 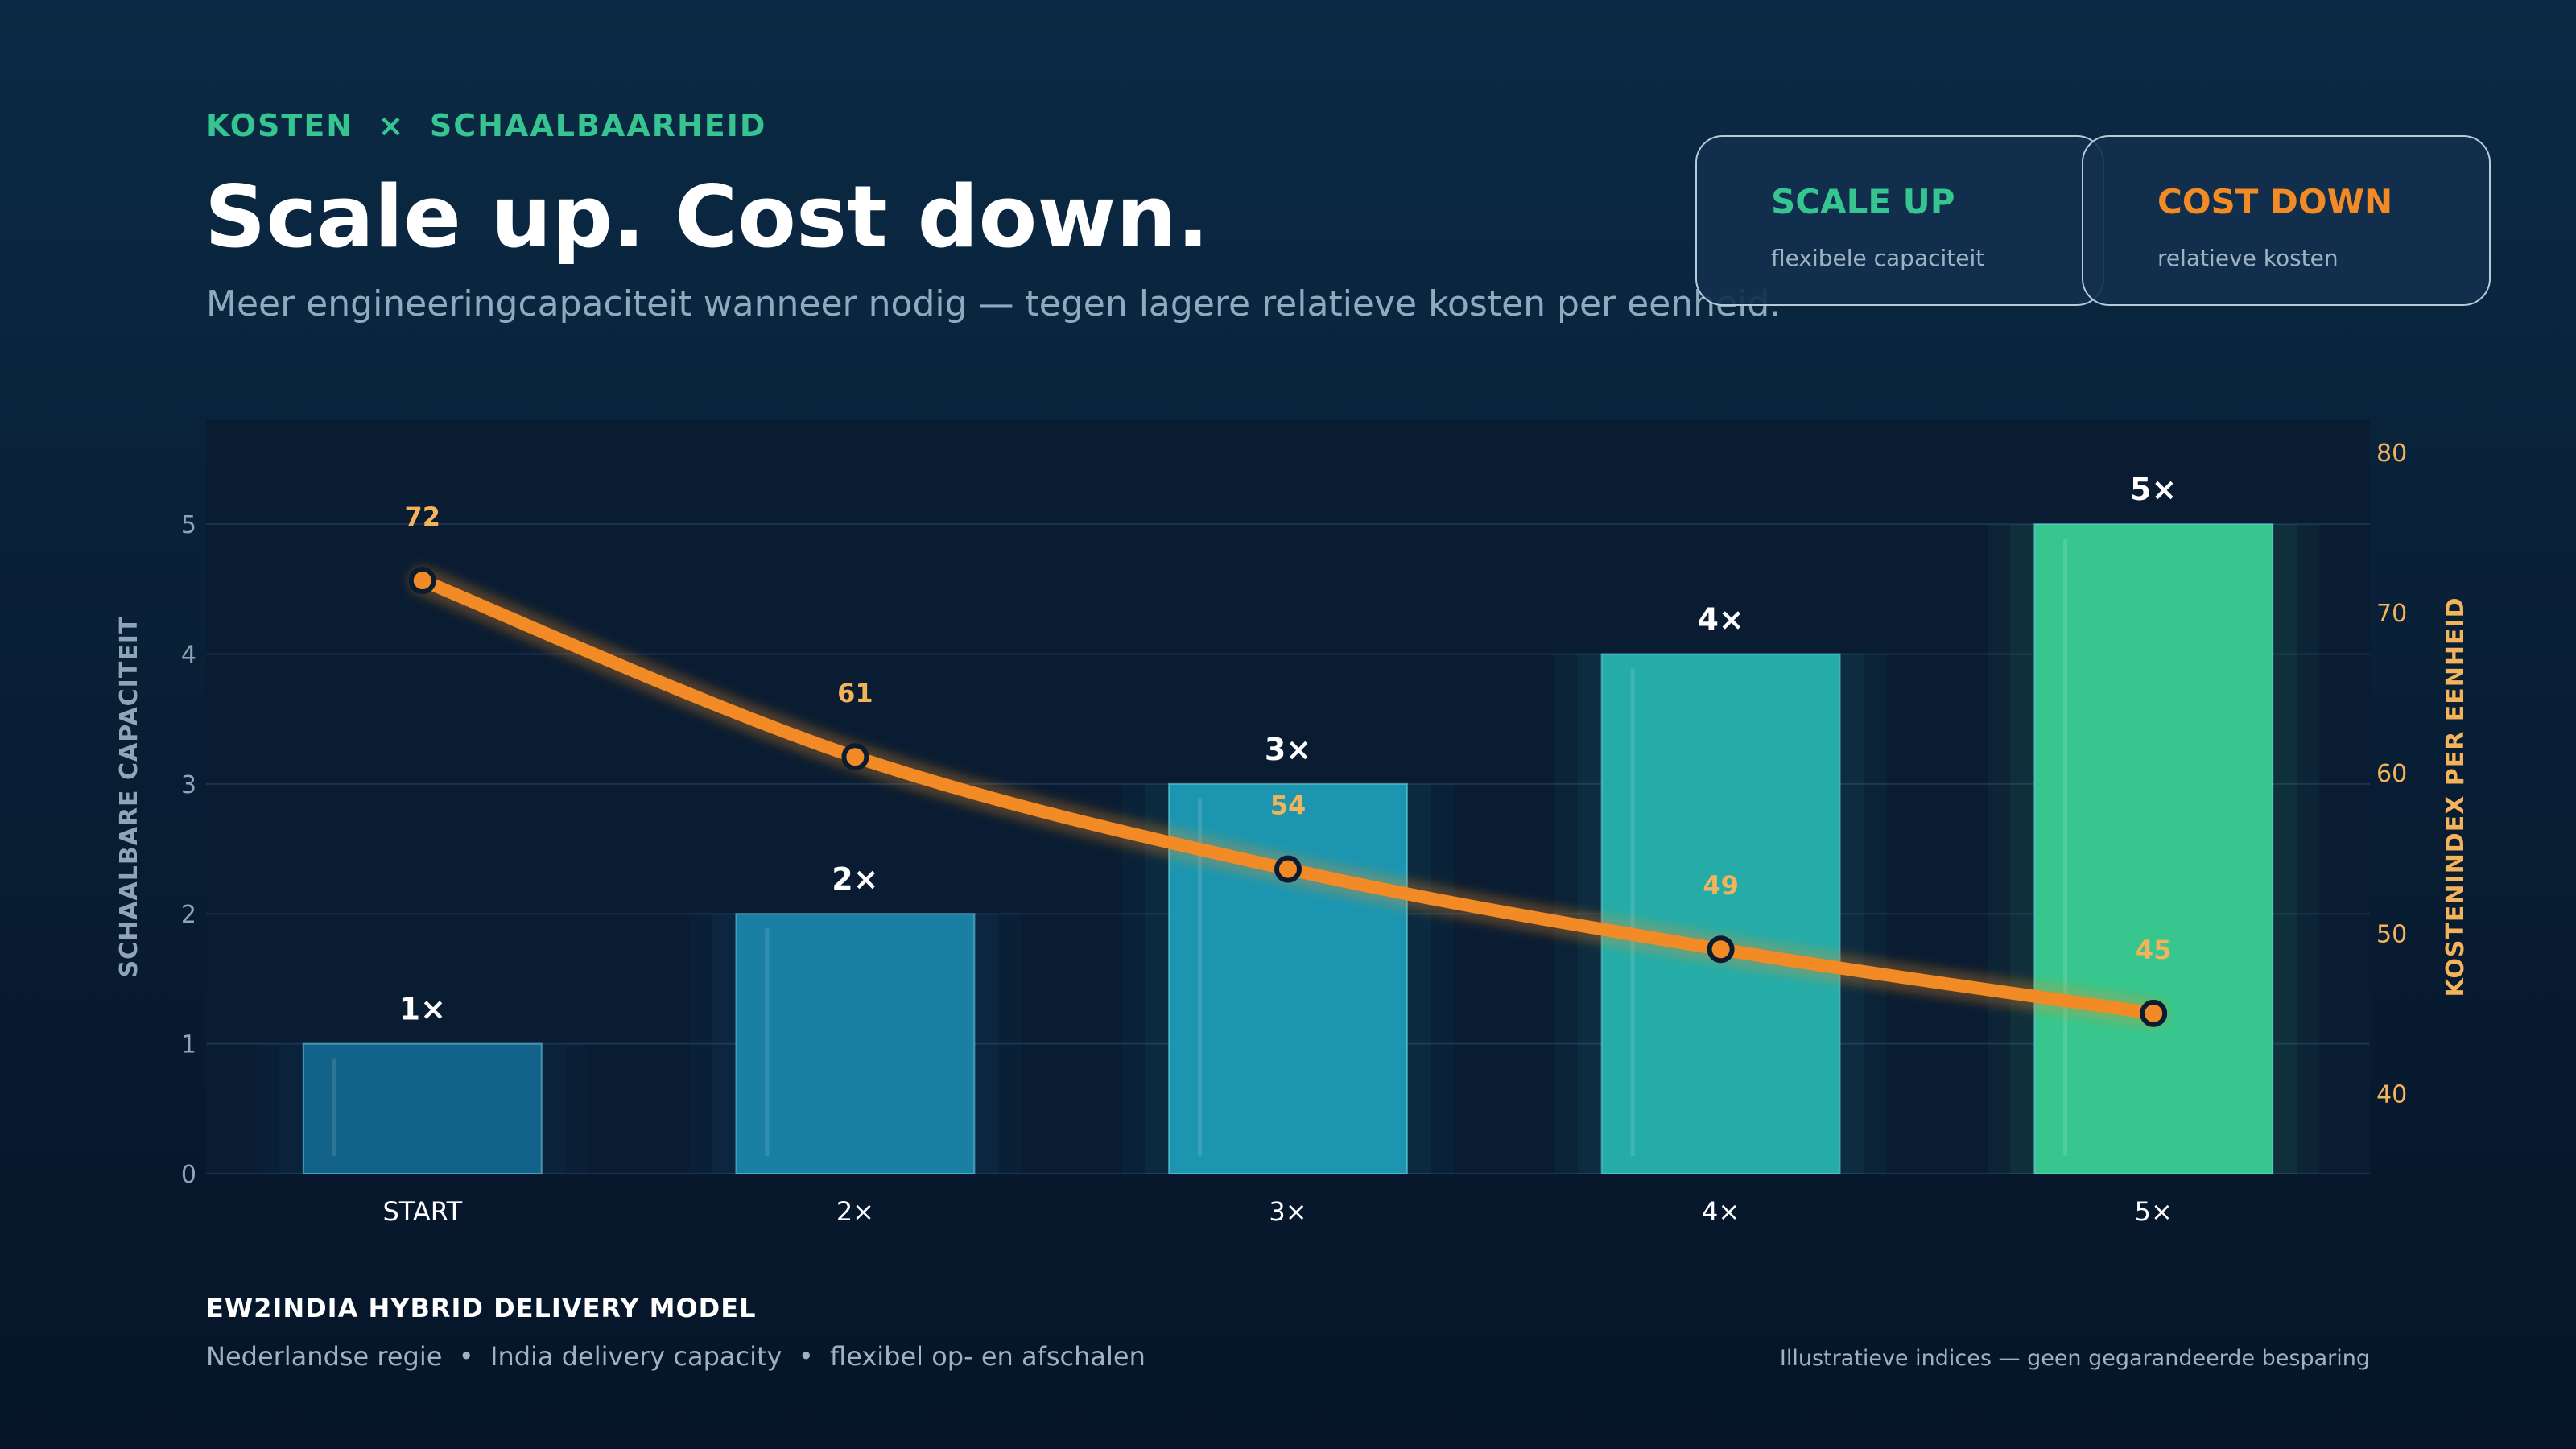 What do you see at coordinates (188, 1175) in the screenshot?
I see `y-left-tick-label: 0` at bounding box center [188, 1175].